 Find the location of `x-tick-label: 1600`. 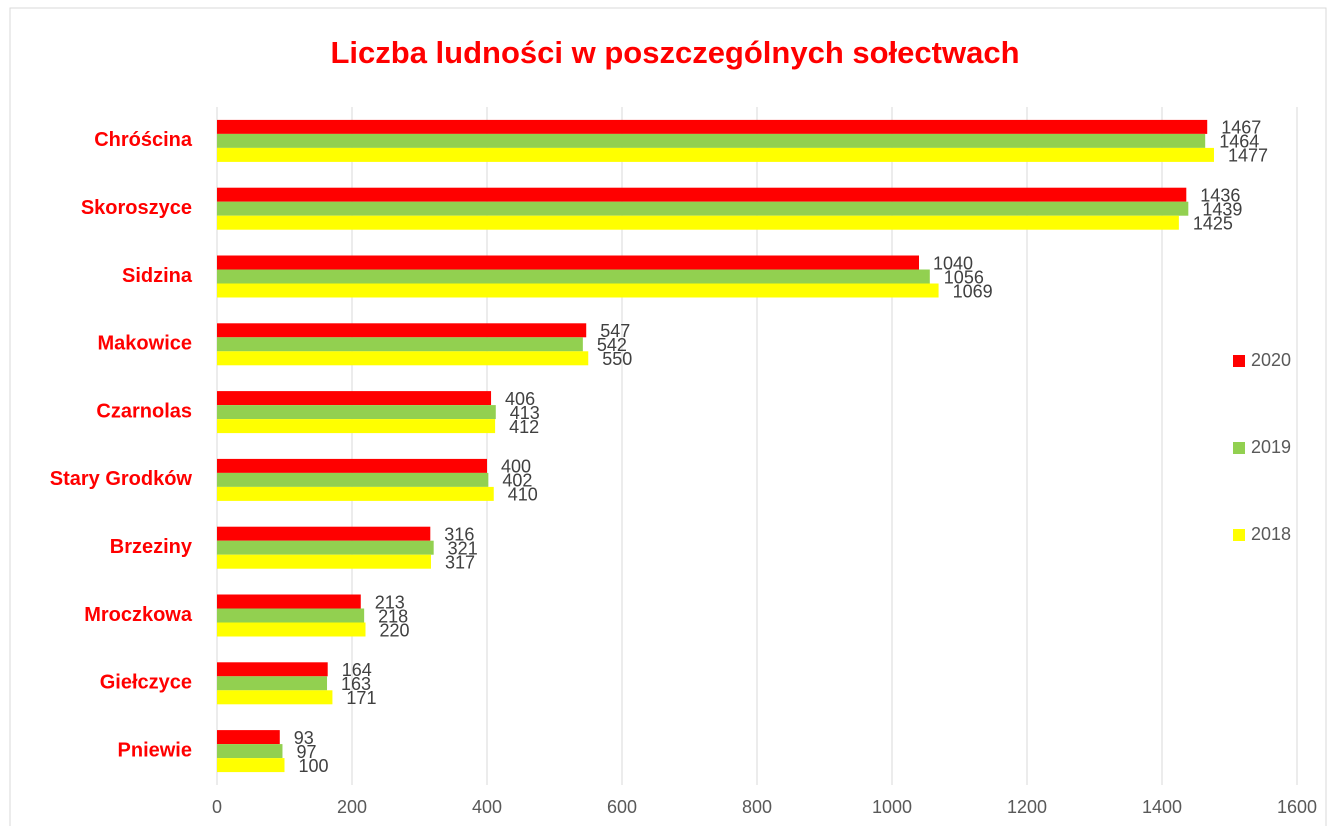

x-tick-label: 1600 is located at coordinates (1297, 807).